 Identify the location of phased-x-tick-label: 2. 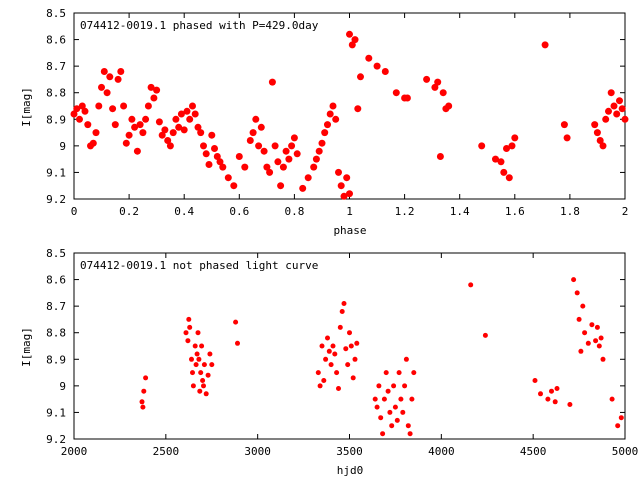
(625, 211).